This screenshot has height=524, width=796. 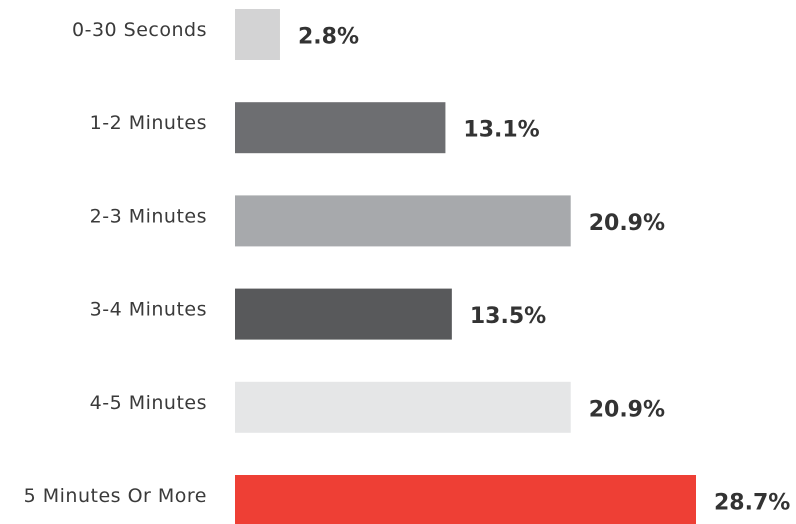 I want to click on category-label: 3-4 Minutes, so click(x=148, y=310).